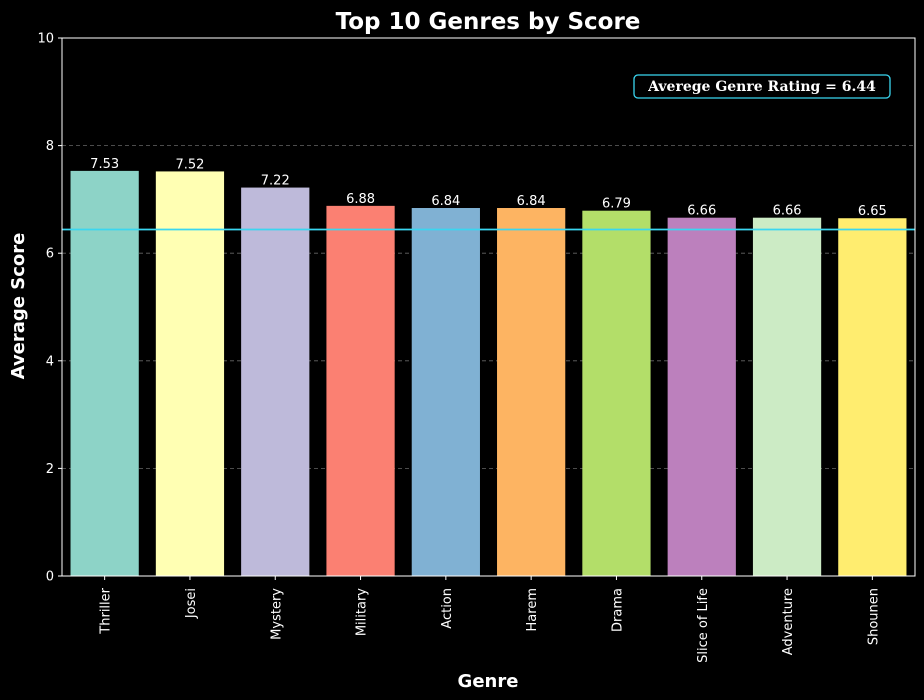  What do you see at coordinates (104, 164) in the screenshot?
I see `bar-value-label: 7.53` at bounding box center [104, 164].